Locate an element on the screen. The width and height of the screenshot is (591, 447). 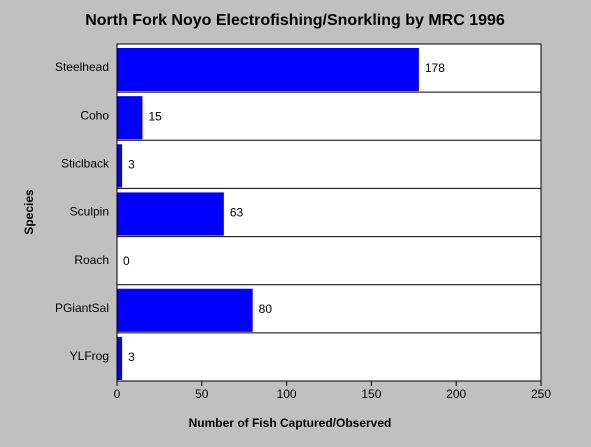
y-axis-title: Species is located at coordinates (29, 212).